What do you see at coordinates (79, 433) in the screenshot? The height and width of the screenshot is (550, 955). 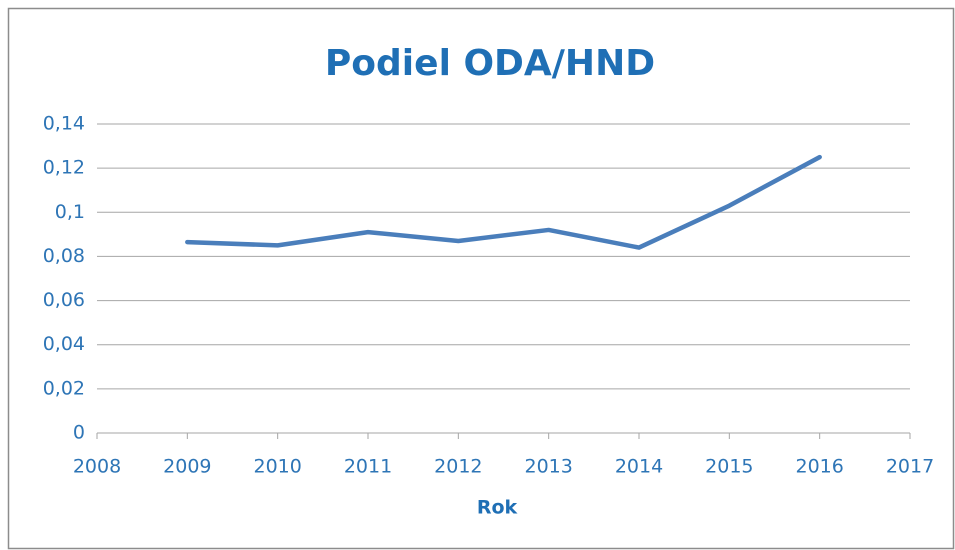 I see `y-tick-label: 0` at bounding box center [79, 433].